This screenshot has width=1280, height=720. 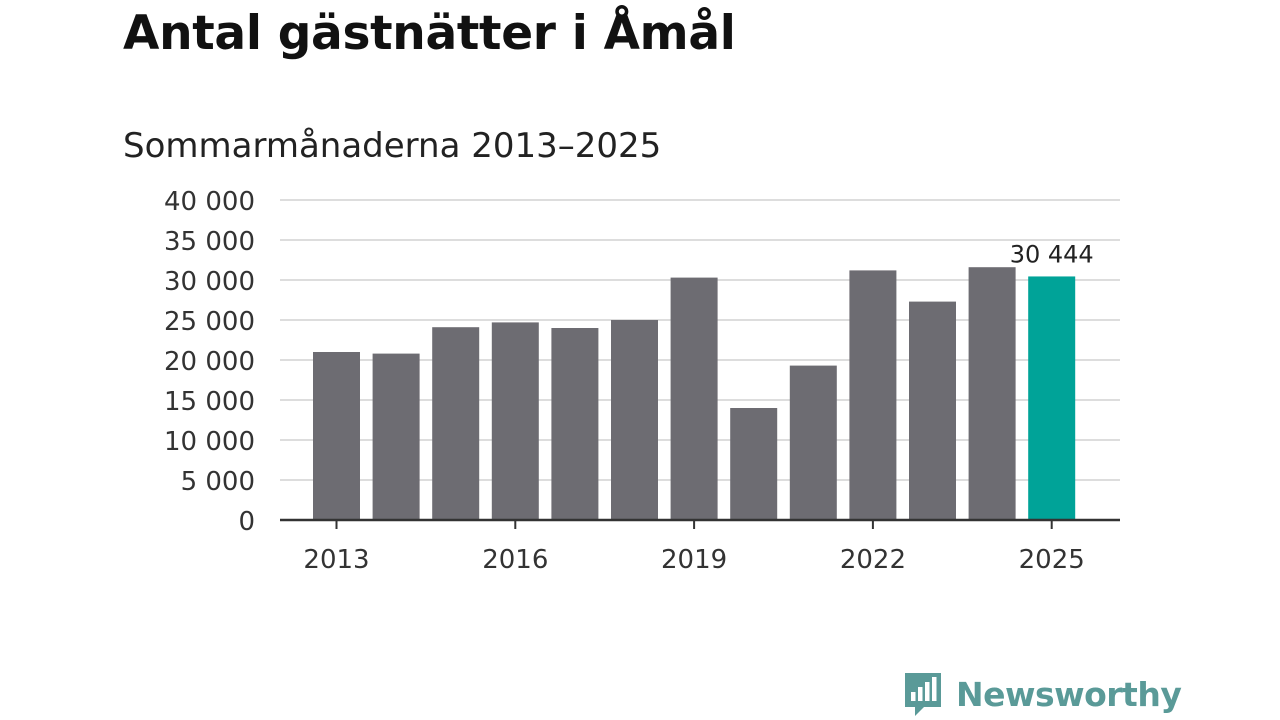 What do you see at coordinates (923, 694) in the screenshot?
I see `chart-speech-bubble-icon` at bounding box center [923, 694].